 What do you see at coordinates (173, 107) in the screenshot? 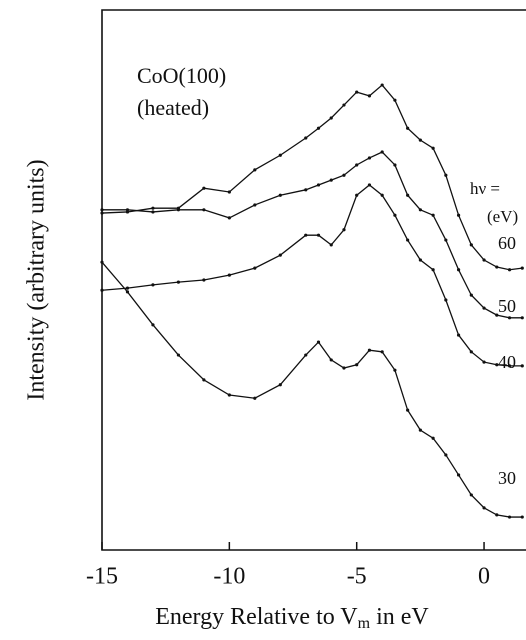
I see `chart-subtitle: (heated)` at bounding box center [173, 107].